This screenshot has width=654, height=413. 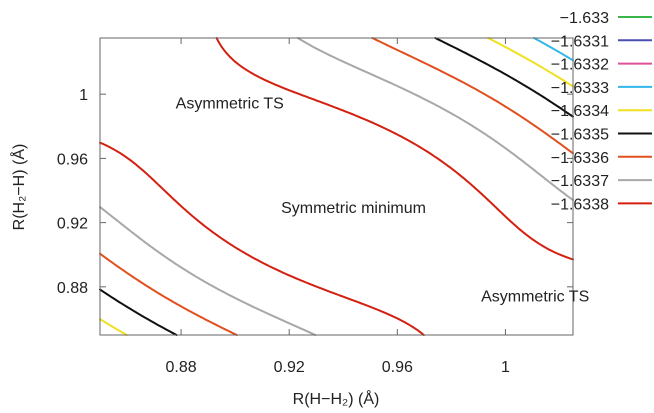 I want to click on legend-label: −1.6331, so click(x=580, y=41).